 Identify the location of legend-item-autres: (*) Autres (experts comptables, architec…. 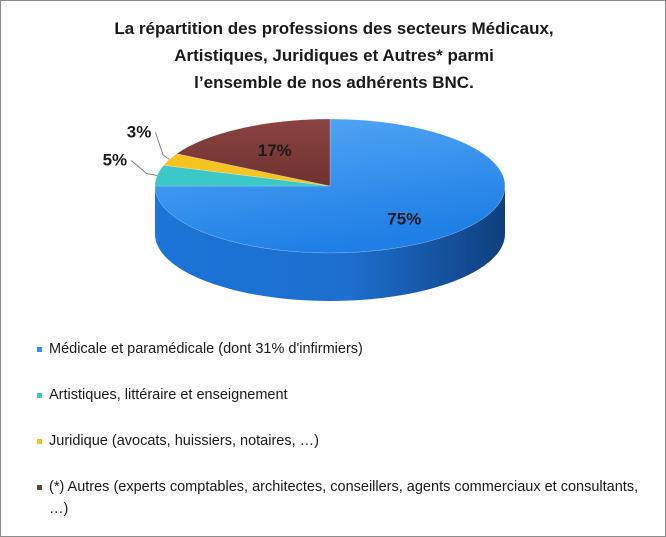
(341, 498).